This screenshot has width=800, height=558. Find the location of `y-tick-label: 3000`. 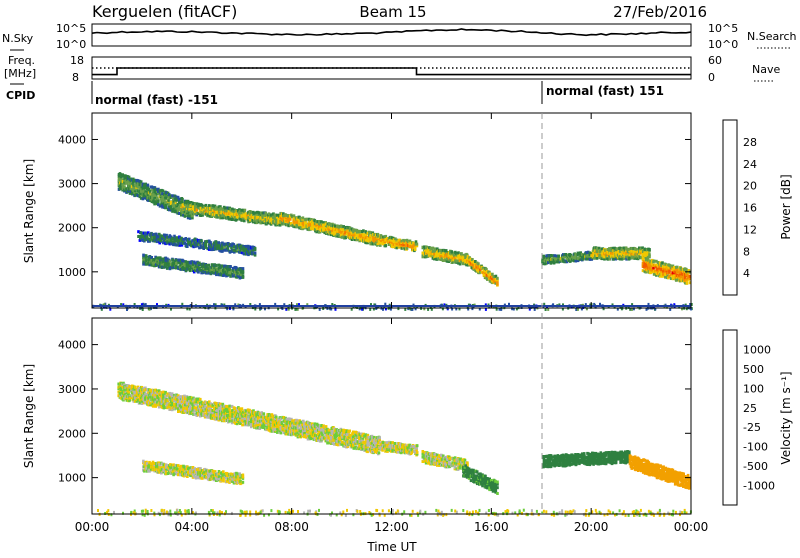

y-tick-label: 3000 is located at coordinates (72, 184).